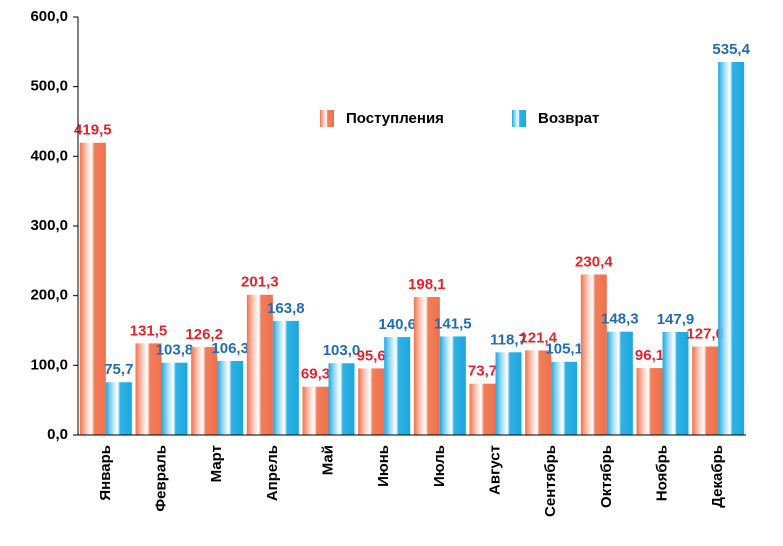 Image resolution: width=783 pixels, height=546 pixels. I want to click on value-label: 147,9, so click(676, 319).